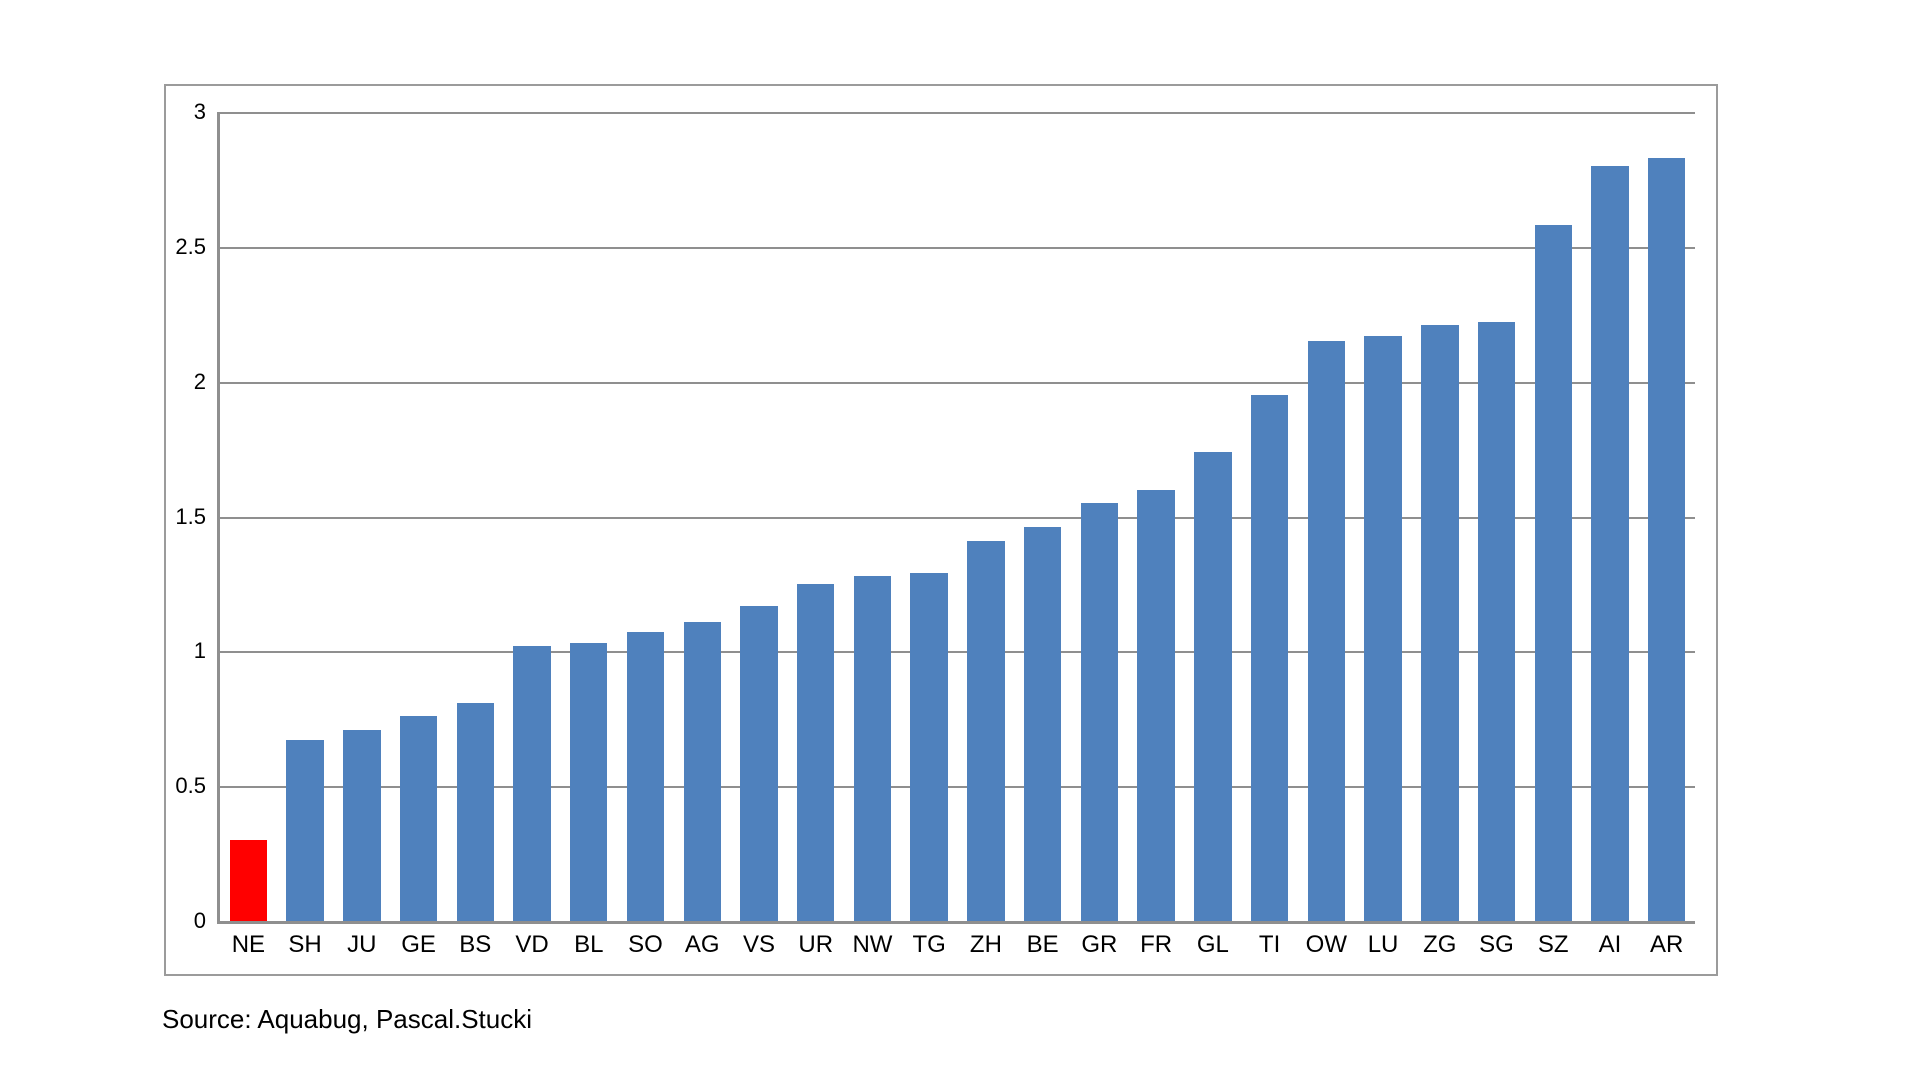 This screenshot has width=1920, height=1080. What do you see at coordinates (872, 748) in the screenshot?
I see `bar-NW` at bounding box center [872, 748].